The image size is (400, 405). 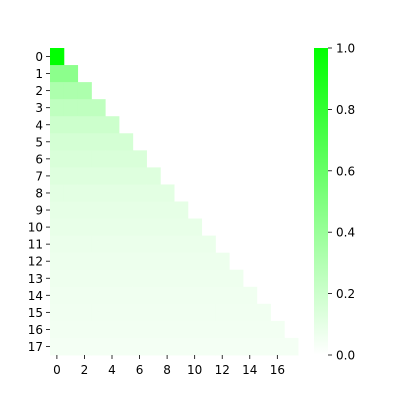 What do you see at coordinates (194, 370) in the screenshot?
I see `x-tick-label: 10` at bounding box center [194, 370].